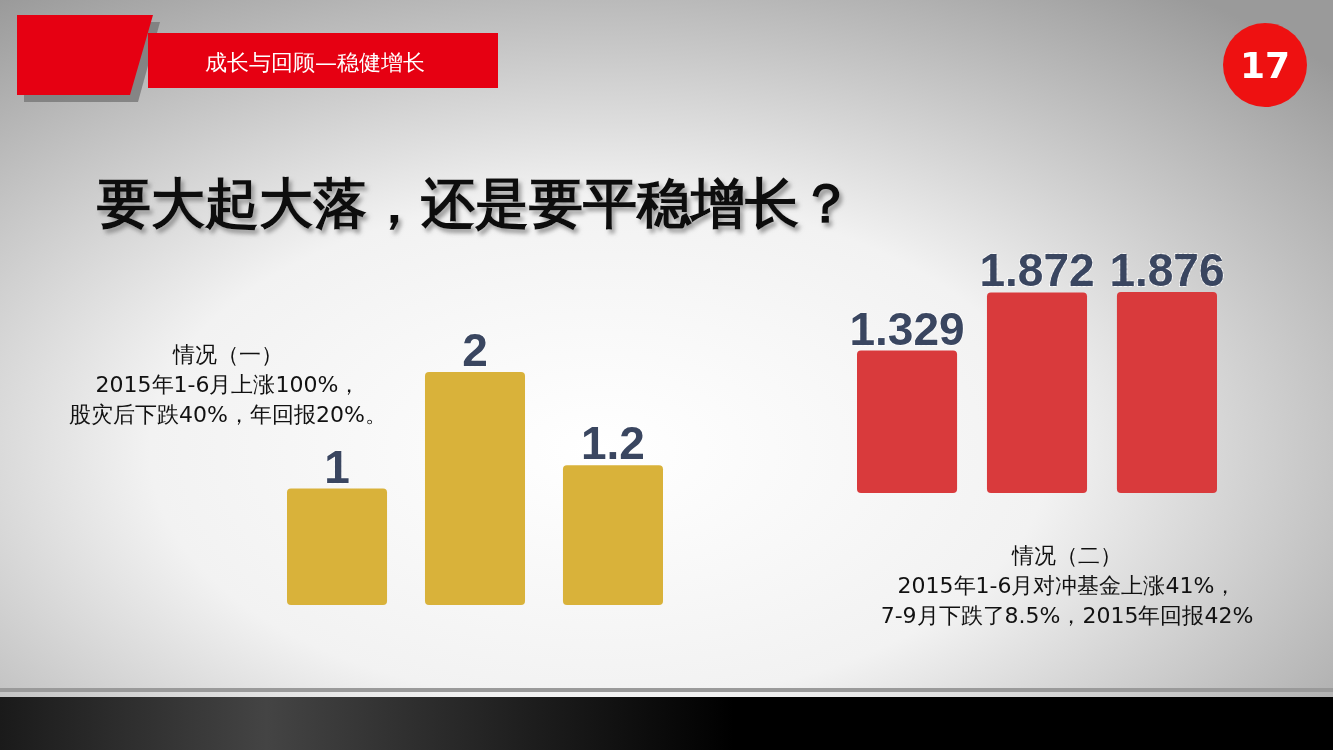 The width and height of the screenshot is (1333, 750). Describe the element at coordinates (613, 443) in the screenshot. I see `data-label: 1.2` at that location.